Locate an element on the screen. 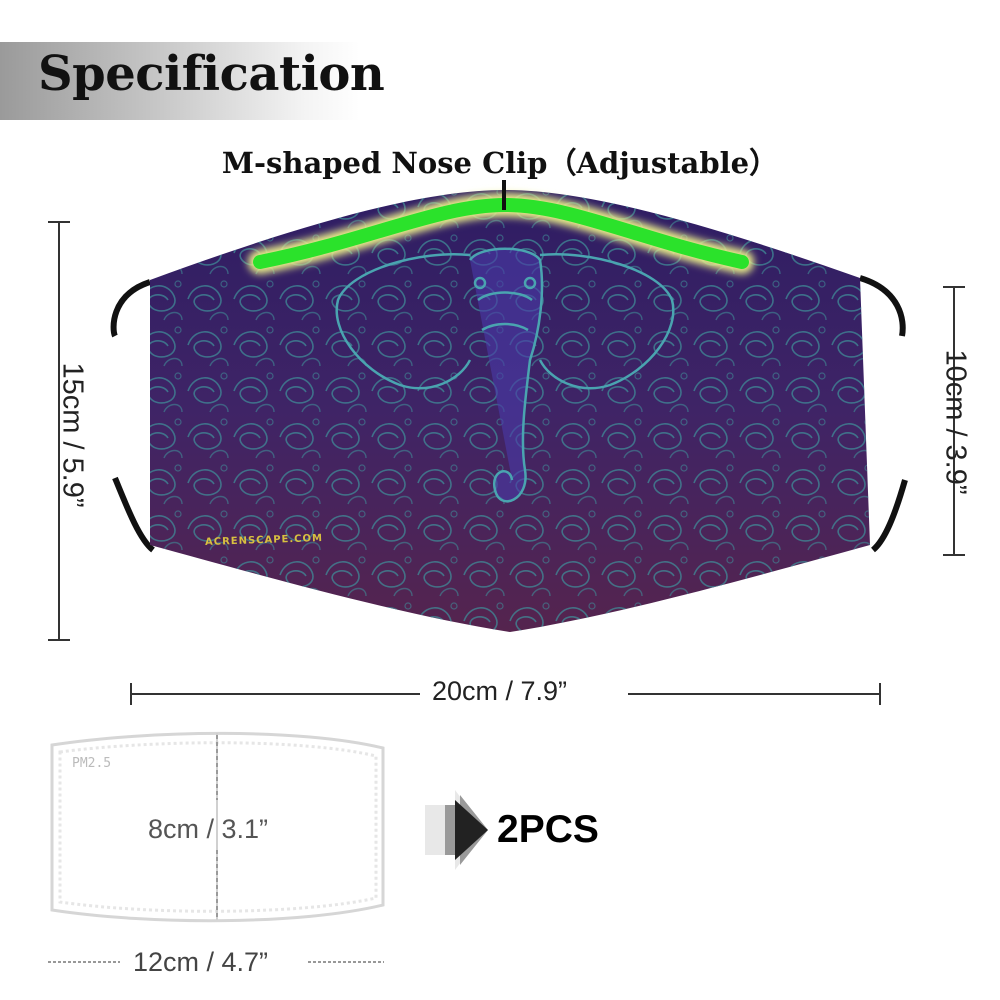  filter-height-label: 8cm / 3.1” is located at coordinates (208, 829).